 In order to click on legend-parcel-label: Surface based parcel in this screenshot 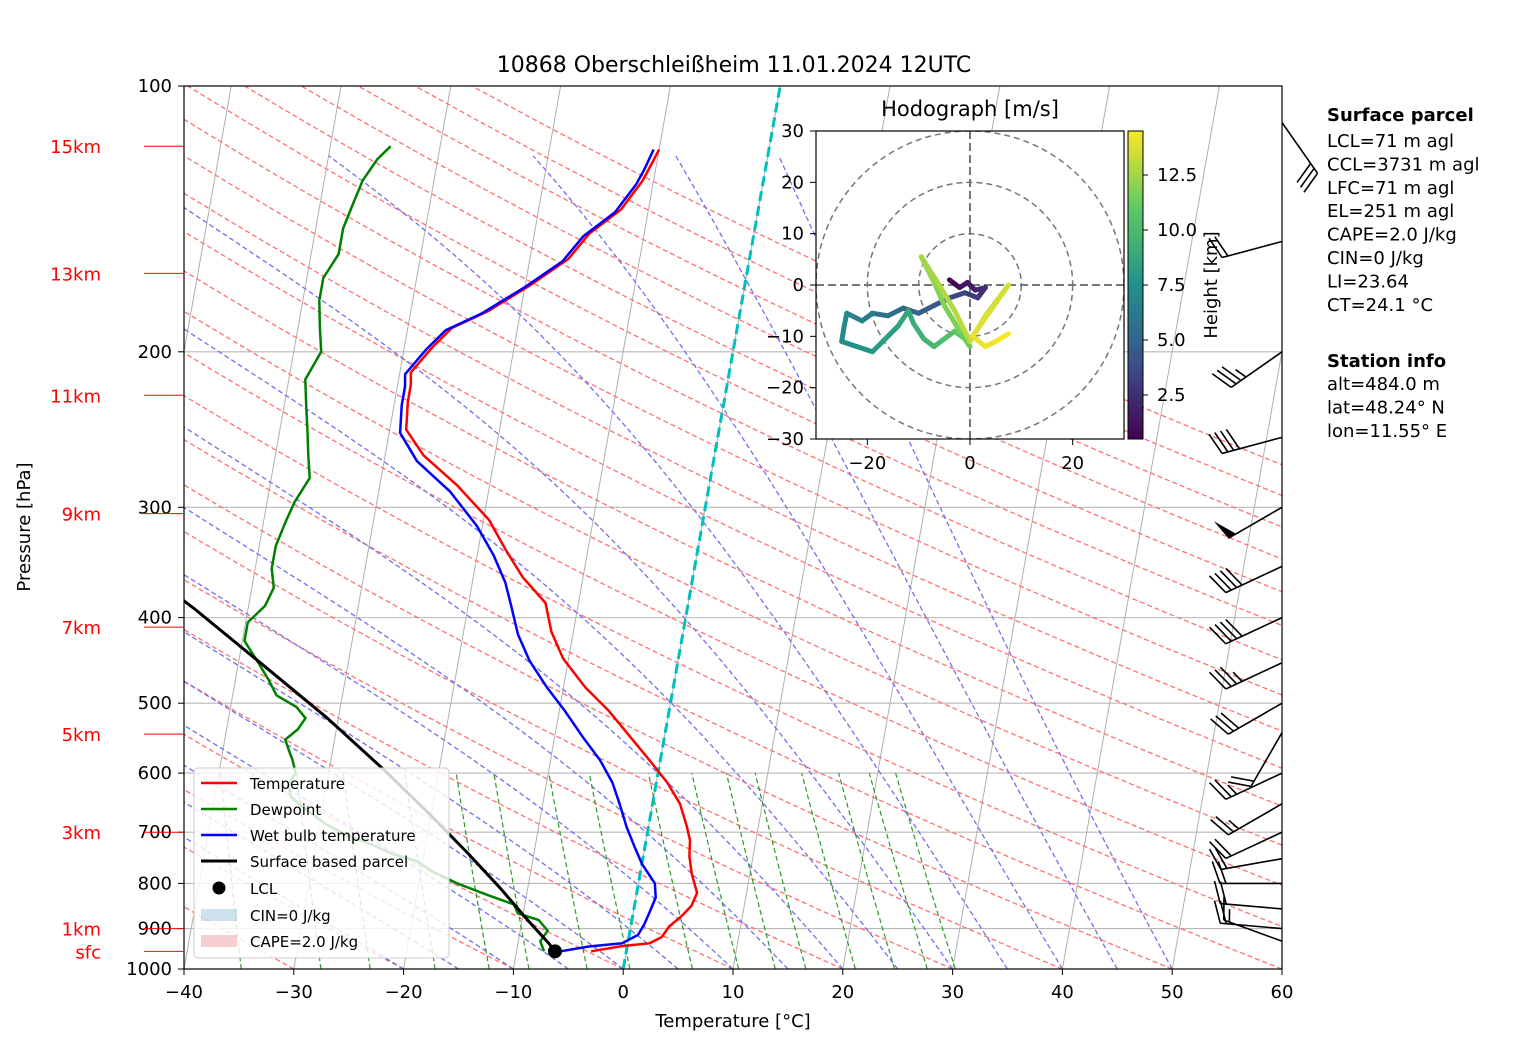, I will do `click(329, 862)`.